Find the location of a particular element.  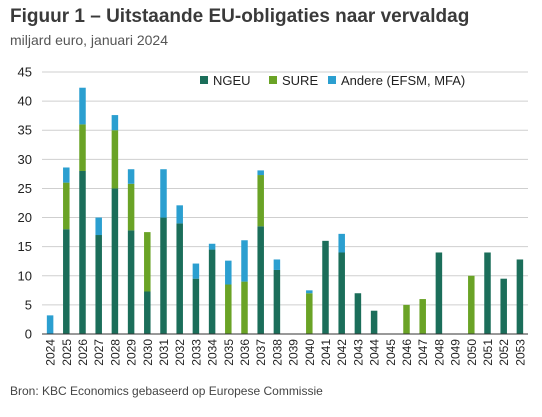

x-tick-label: 2049 is located at coordinates (456, 352).